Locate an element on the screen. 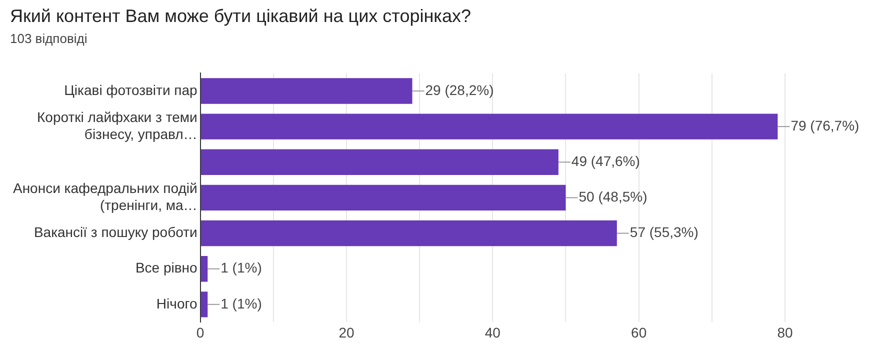 Image resolution: width=870 pixels, height=350 pixels. y-tick-label: Вакансії з пошуку роботи is located at coordinates (116, 232).